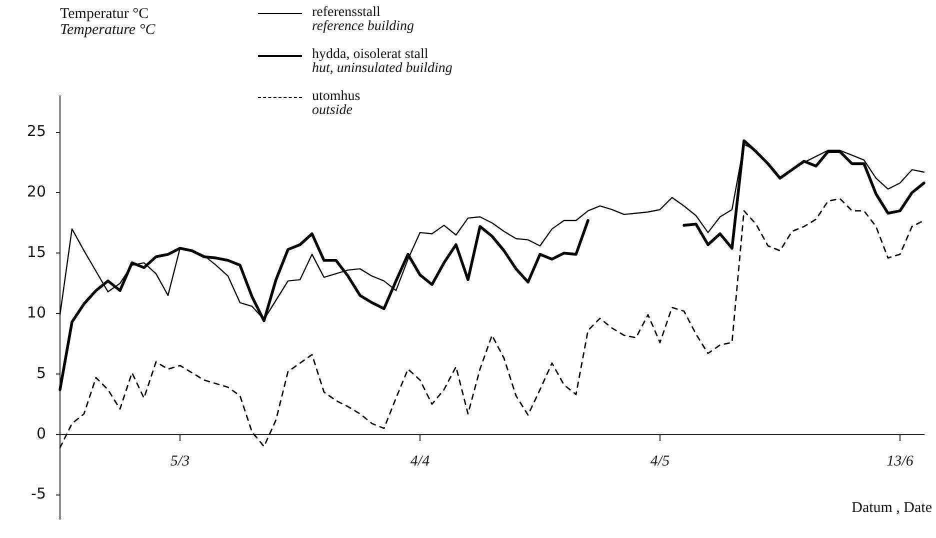 The width and height of the screenshot is (936, 538). Describe the element at coordinates (36, 312) in the screenshot. I see `y-tick-label: 10` at that location.